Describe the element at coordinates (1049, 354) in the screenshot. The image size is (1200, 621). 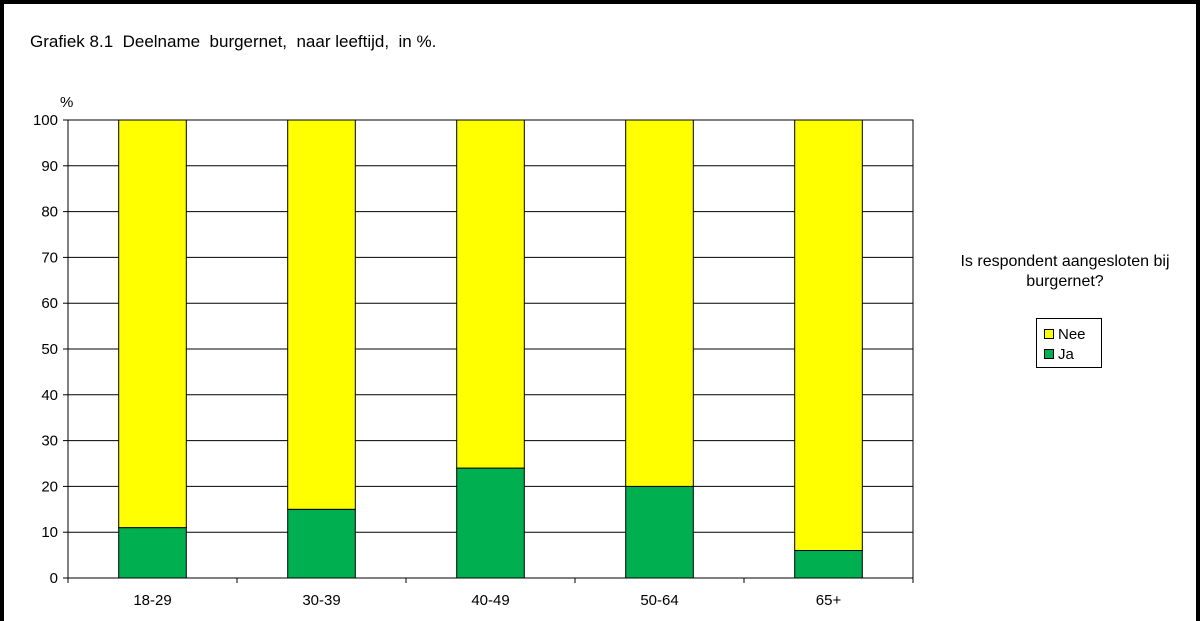
I see `legend-swatch-ja` at that location.